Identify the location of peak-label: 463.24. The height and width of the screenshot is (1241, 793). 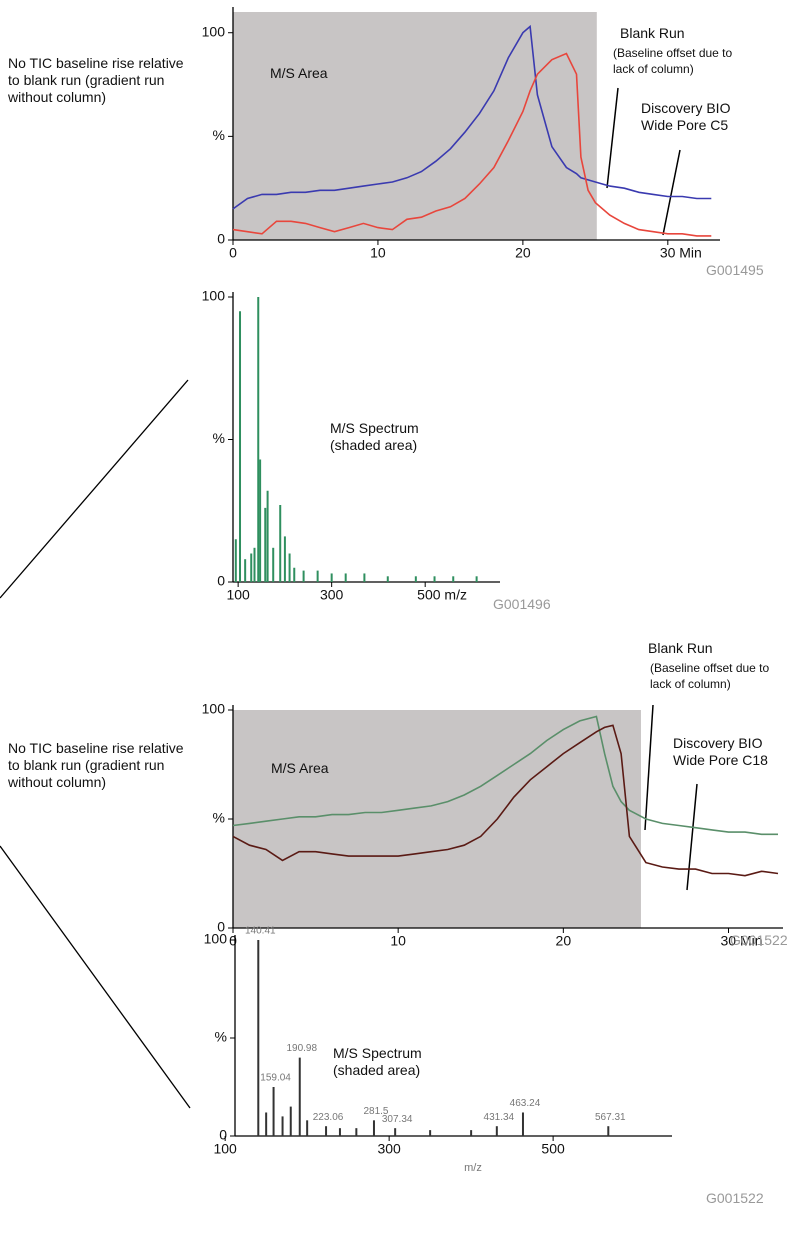
(525, 1103).